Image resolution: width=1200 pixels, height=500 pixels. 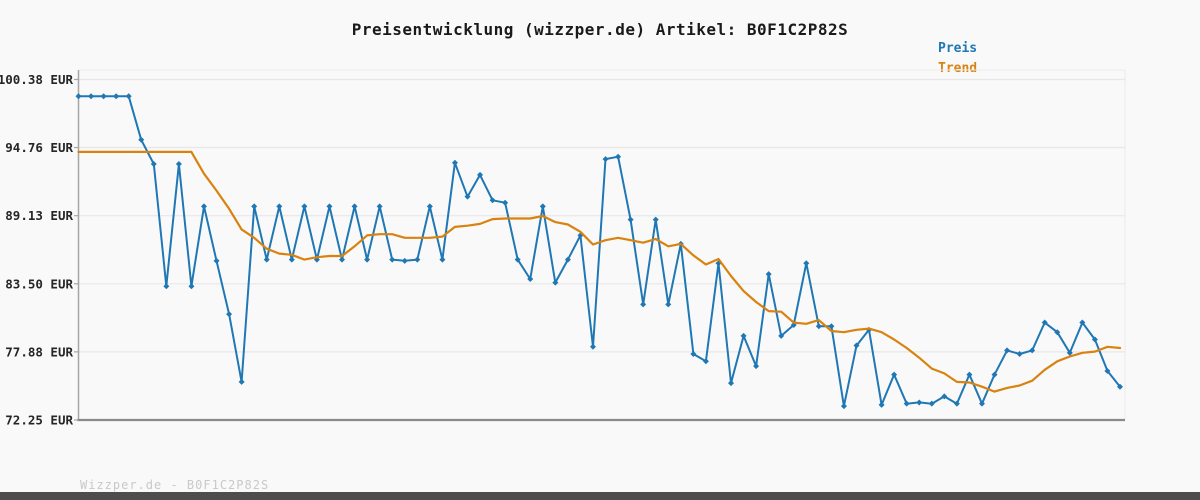 What do you see at coordinates (36, 79) in the screenshot?
I see `y-axis-tick-label: 100.38 EUR` at bounding box center [36, 79].